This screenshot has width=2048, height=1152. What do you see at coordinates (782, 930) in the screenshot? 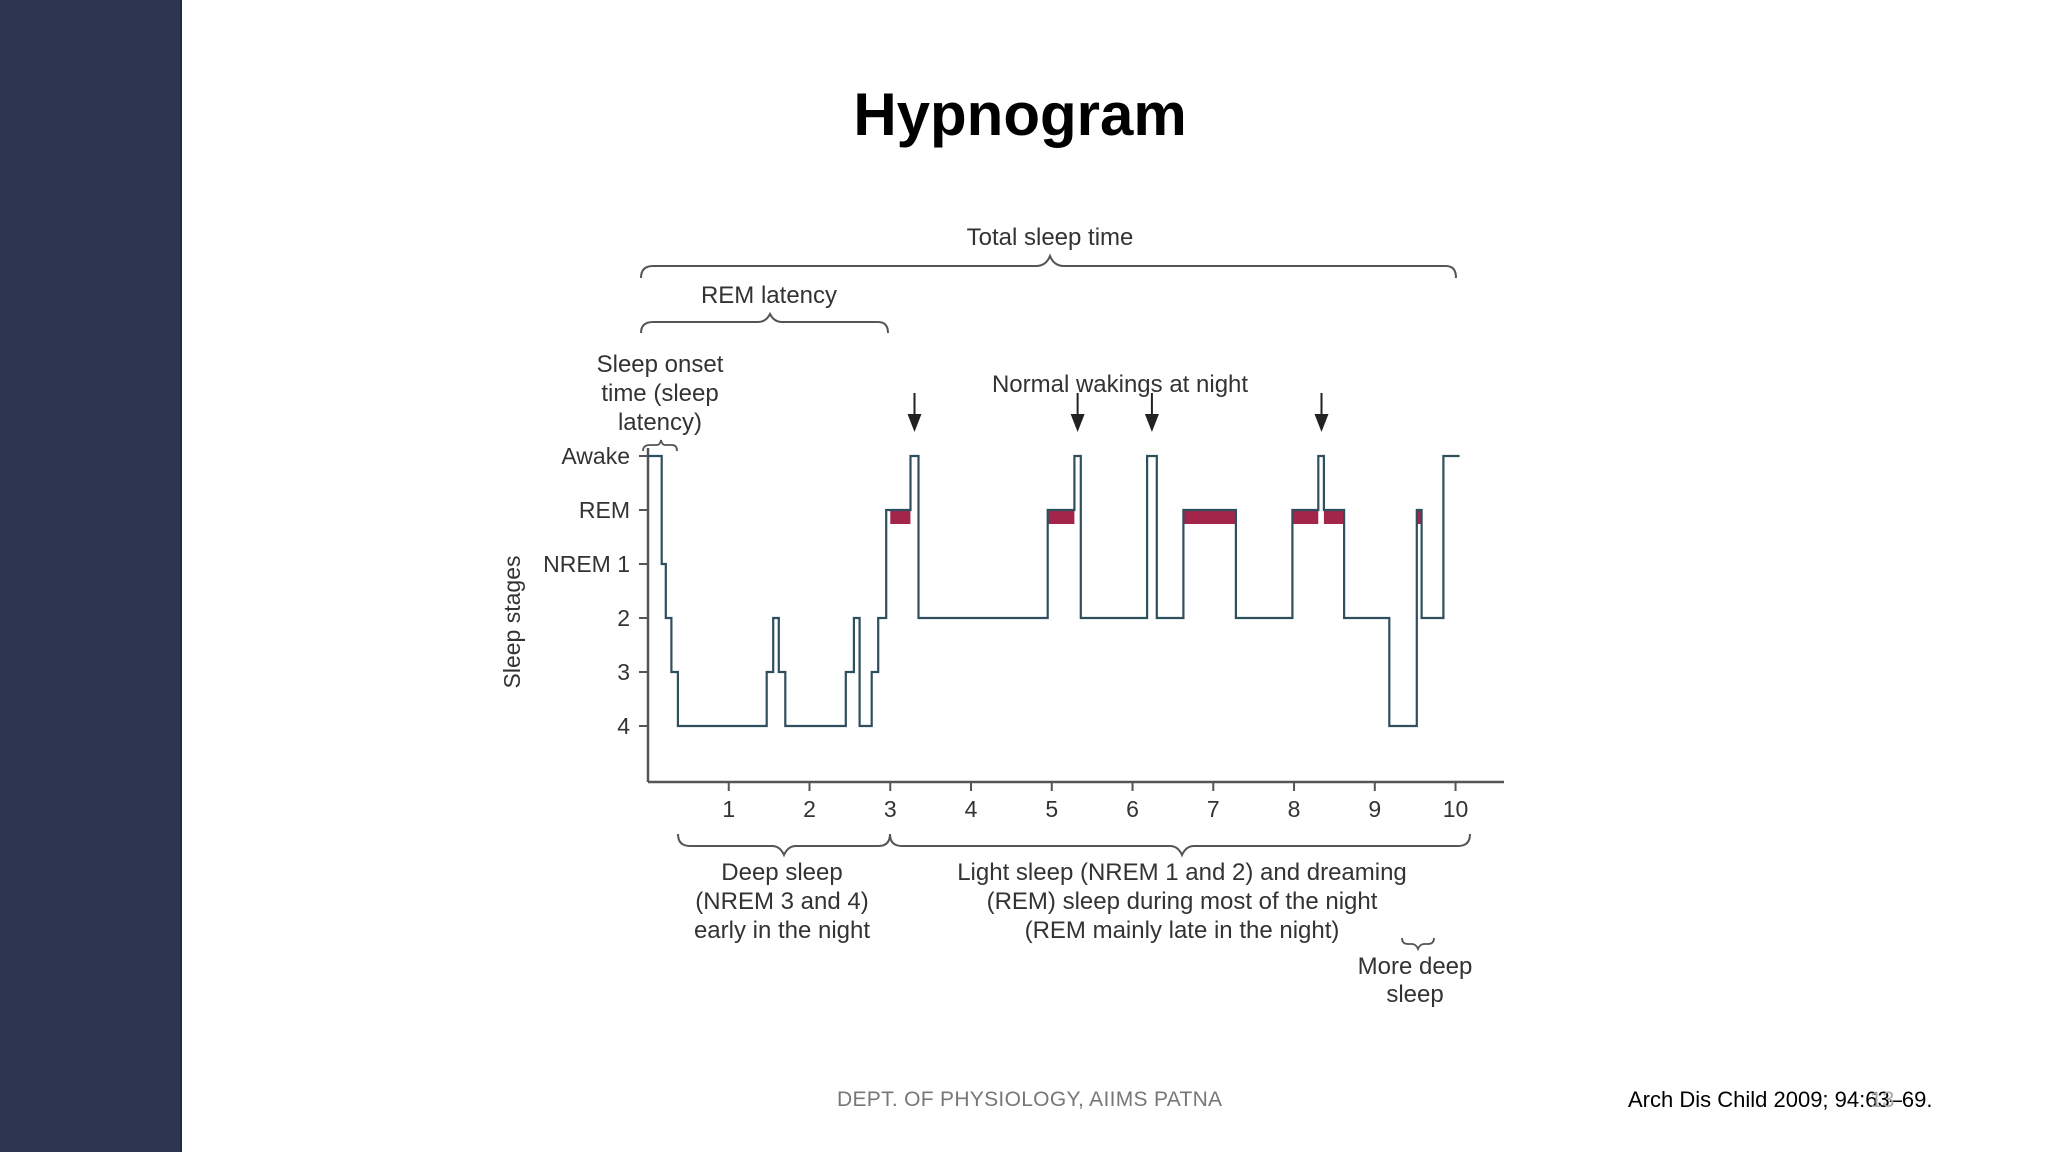
I see `deep-sleep-line-3: early in the night` at bounding box center [782, 930].